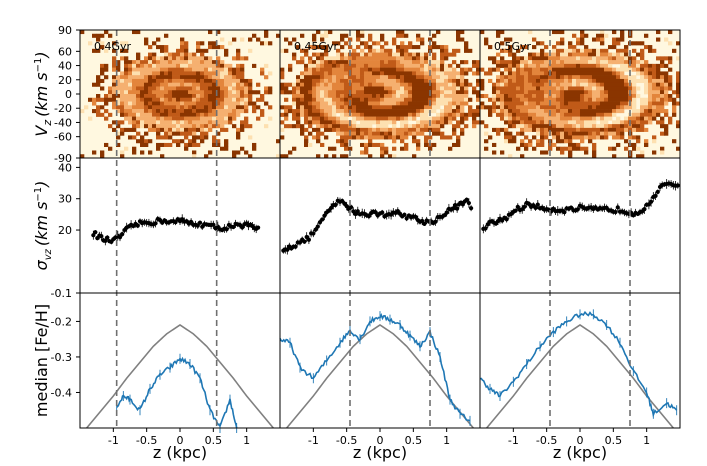 The width and height of the screenshot is (707, 466). I want to click on x-tick-label: -1, so click(313, 440).